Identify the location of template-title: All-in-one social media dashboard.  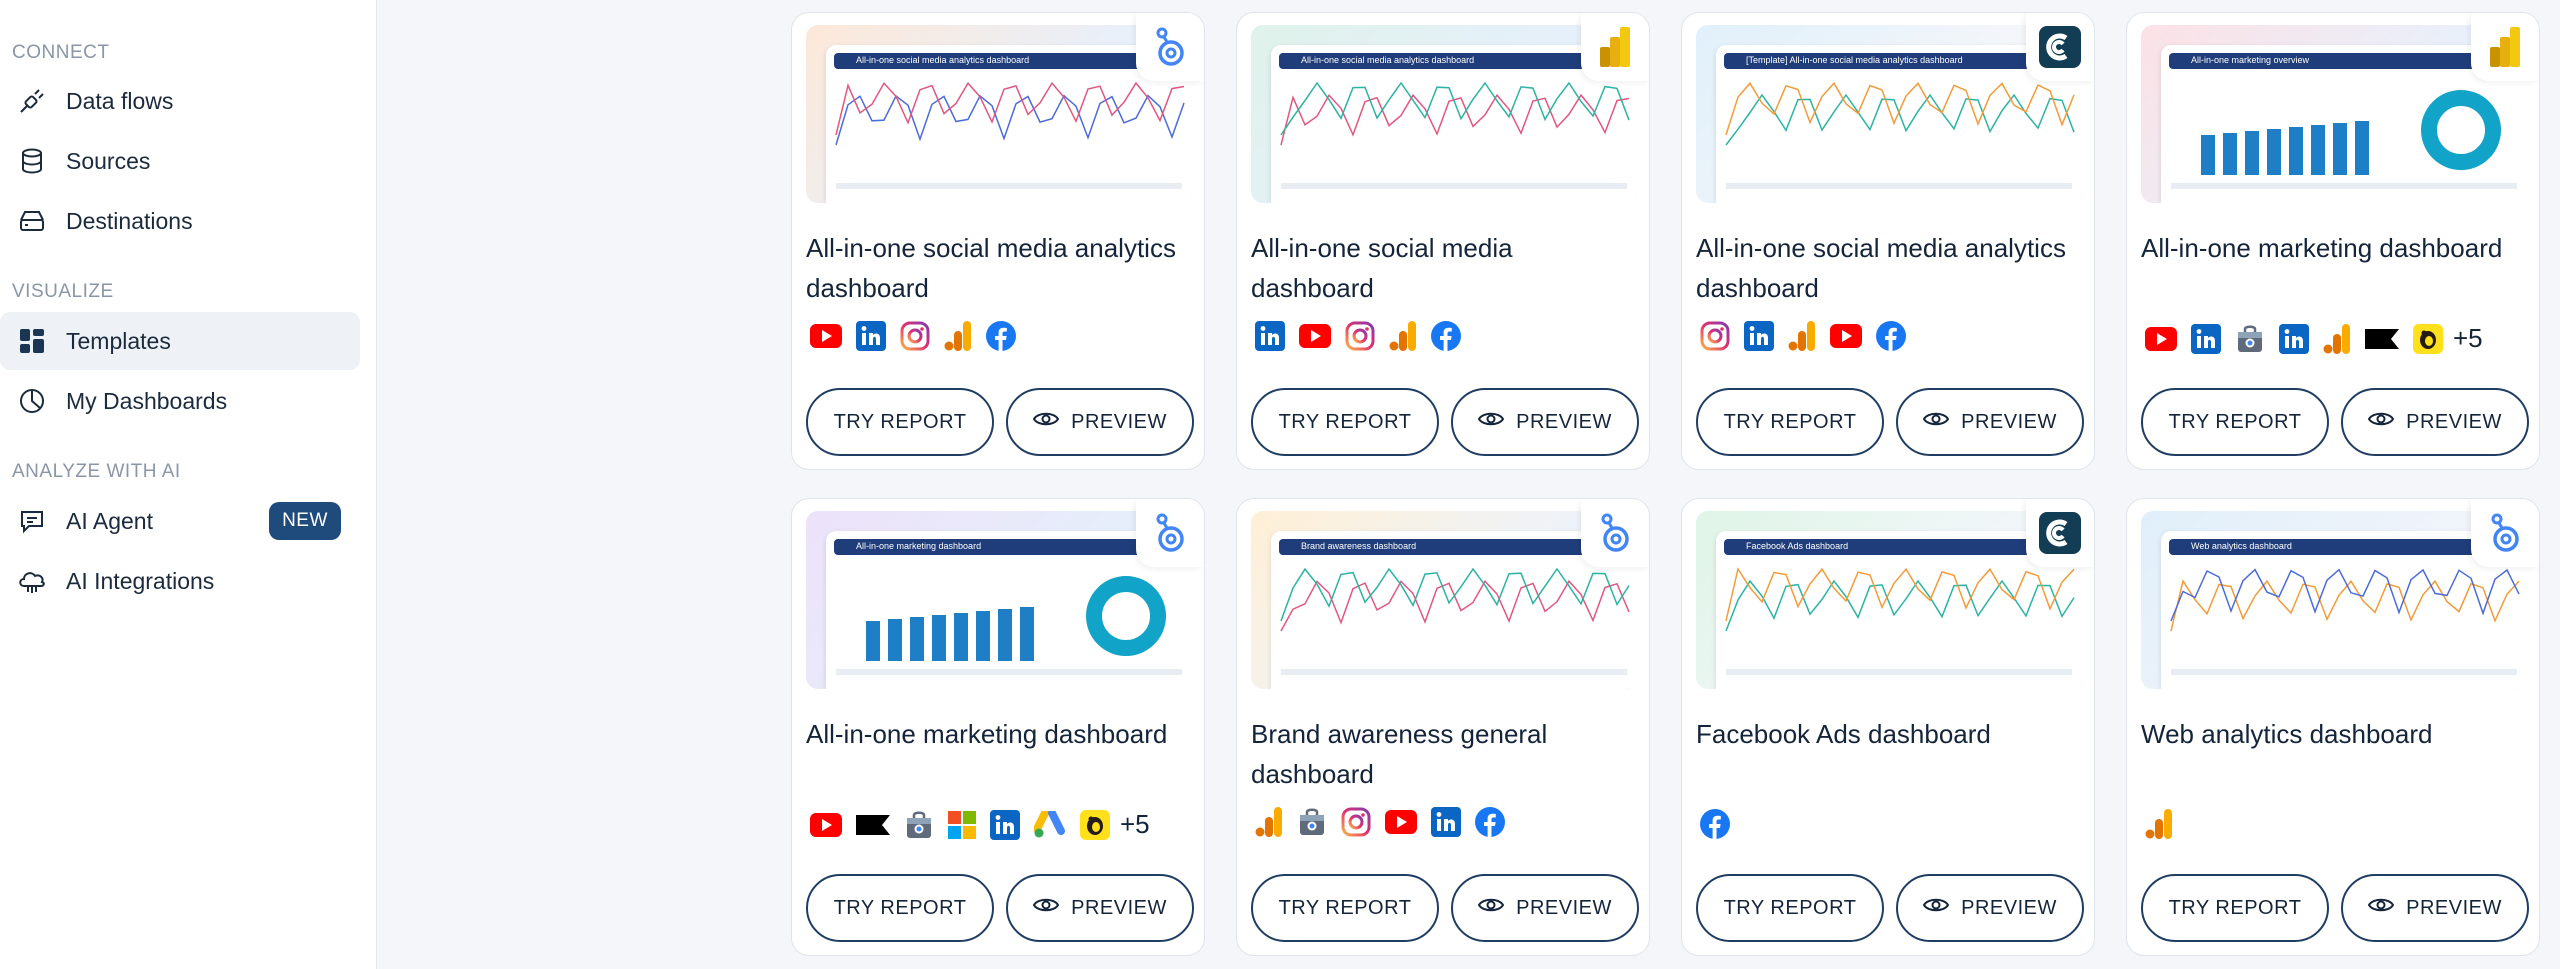
(1382, 268).